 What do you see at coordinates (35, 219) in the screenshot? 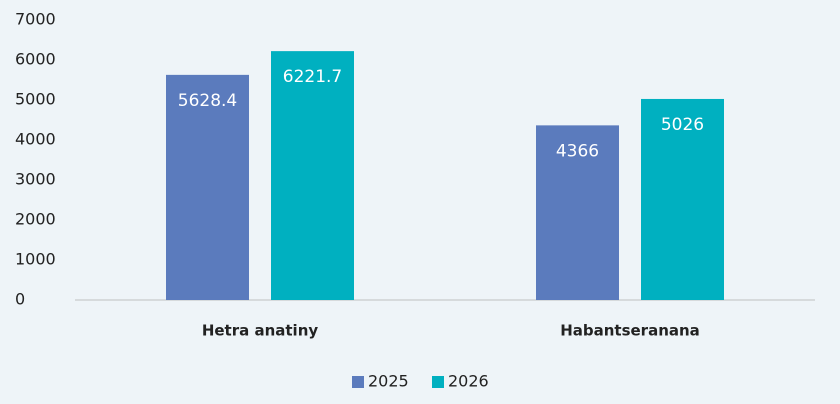
I see `y-tick-label: 2000` at bounding box center [35, 219].